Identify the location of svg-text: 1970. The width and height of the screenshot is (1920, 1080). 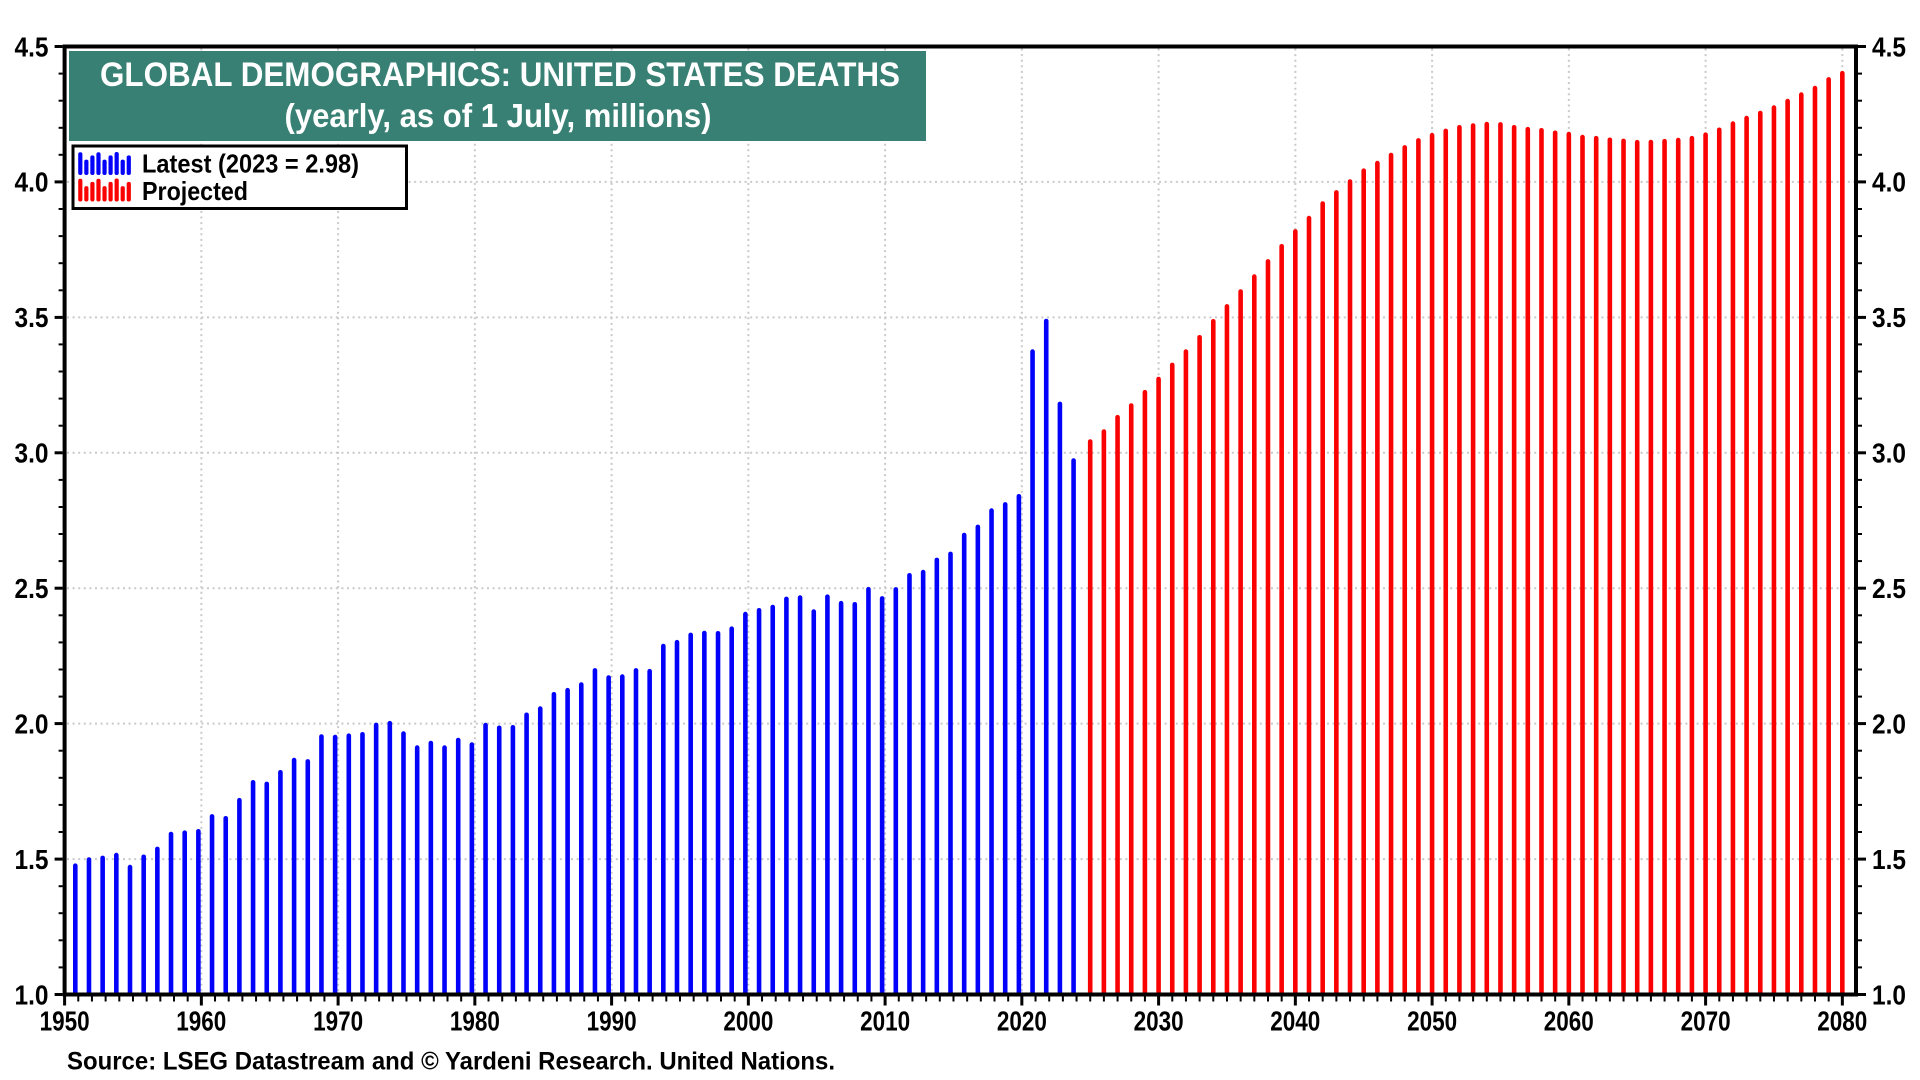
(338, 1021).